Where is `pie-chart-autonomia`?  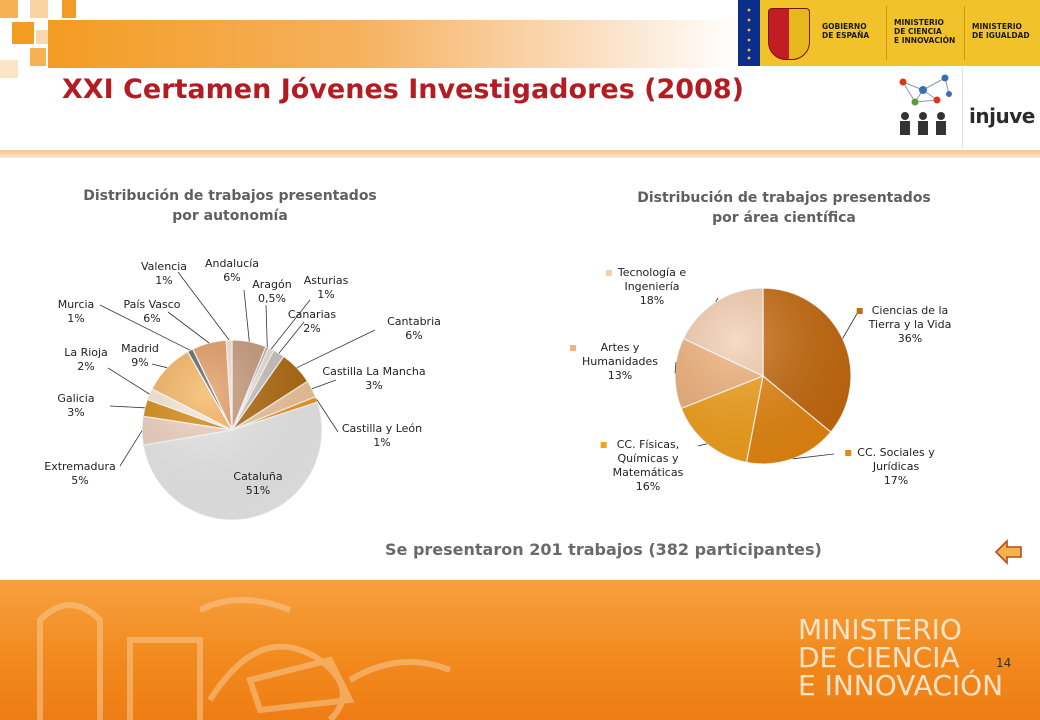 pie-chart-autonomia is located at coordinates (237, 396).